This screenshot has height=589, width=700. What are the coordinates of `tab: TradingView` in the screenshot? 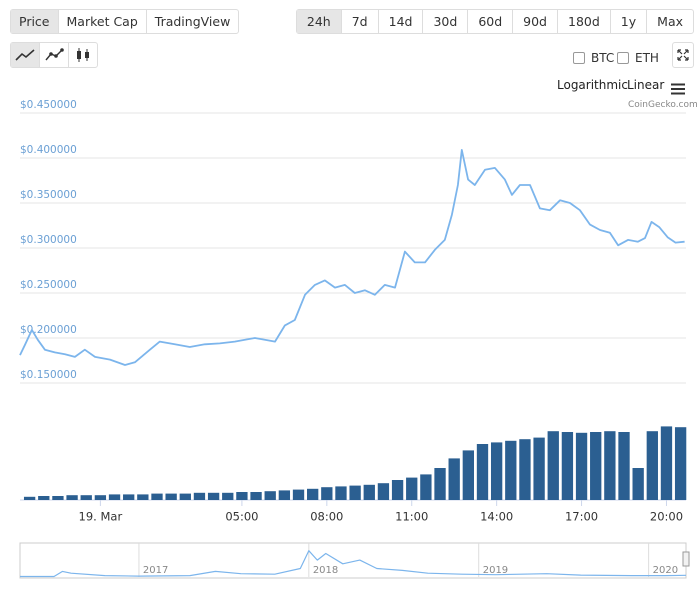 It's located at (192, 21).